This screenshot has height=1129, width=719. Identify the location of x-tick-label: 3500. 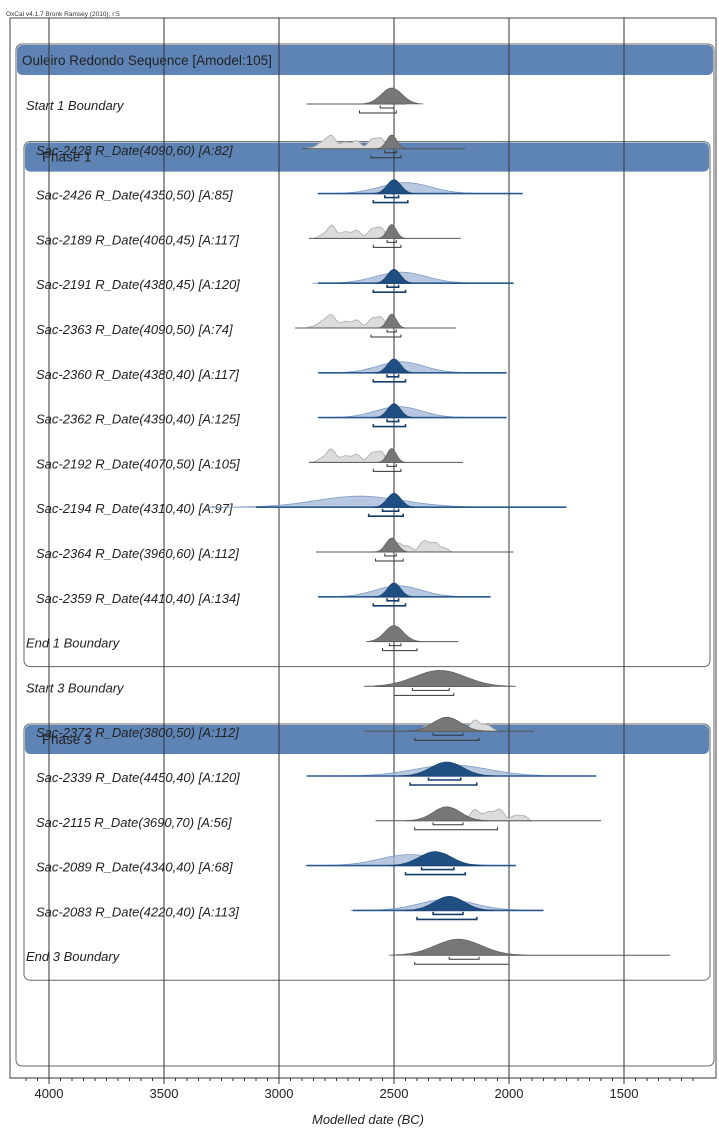
(164, 1093).